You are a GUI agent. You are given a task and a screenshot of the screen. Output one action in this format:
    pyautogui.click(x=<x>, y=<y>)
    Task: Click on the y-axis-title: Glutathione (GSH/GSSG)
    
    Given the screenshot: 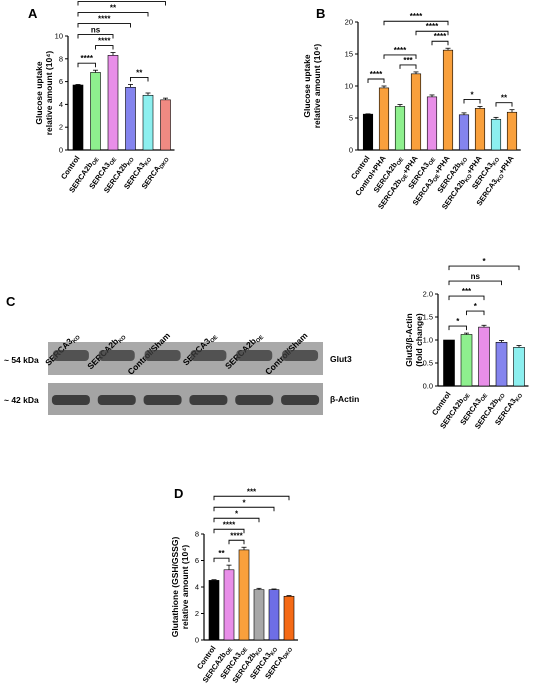 What is the action you would take?
    pyautogui.click(x=175, y=587)
    